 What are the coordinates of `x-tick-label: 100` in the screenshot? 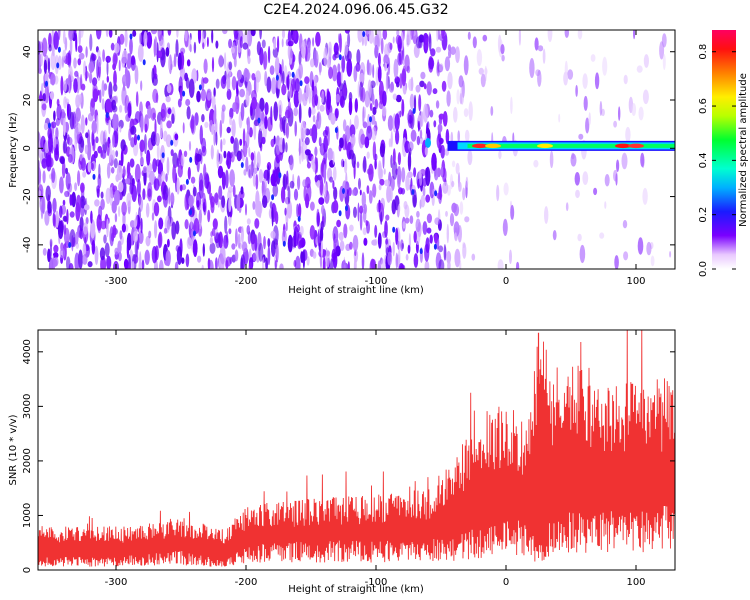 It's located at (635, 582).